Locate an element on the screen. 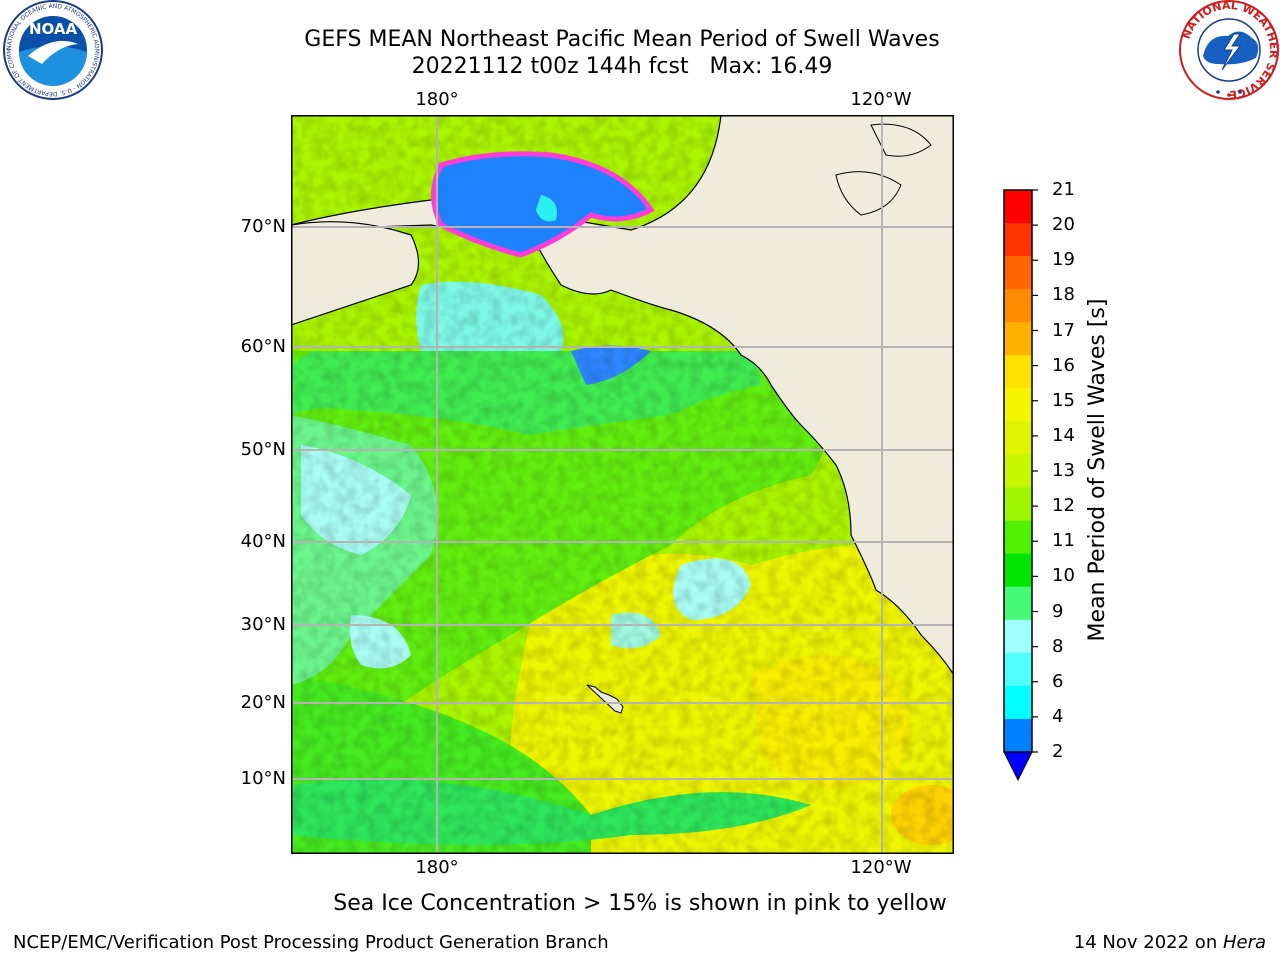 This screenshot has height=960, width=1280. lat-label-60n: 60°N is located at coordinates (263, 346).